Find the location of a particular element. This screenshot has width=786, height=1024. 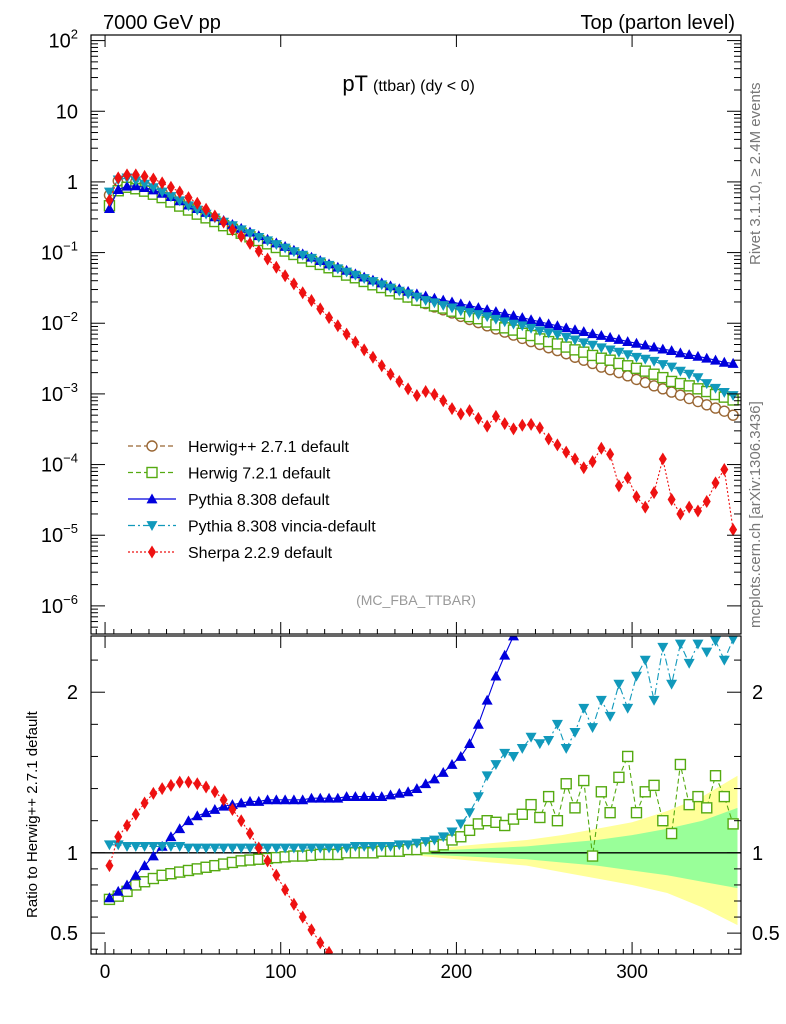

x-tick-label: 100 is located at coordinates (281, 972).